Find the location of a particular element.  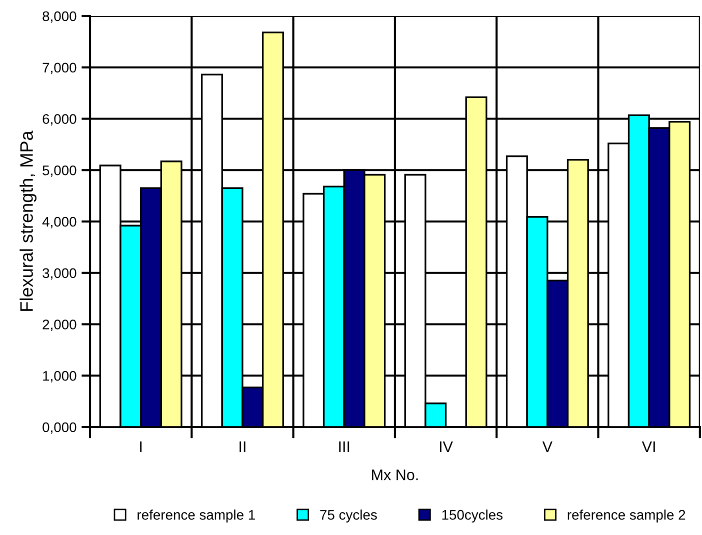

y-tick-label: 7,000 is located at coordinates (59, 68).